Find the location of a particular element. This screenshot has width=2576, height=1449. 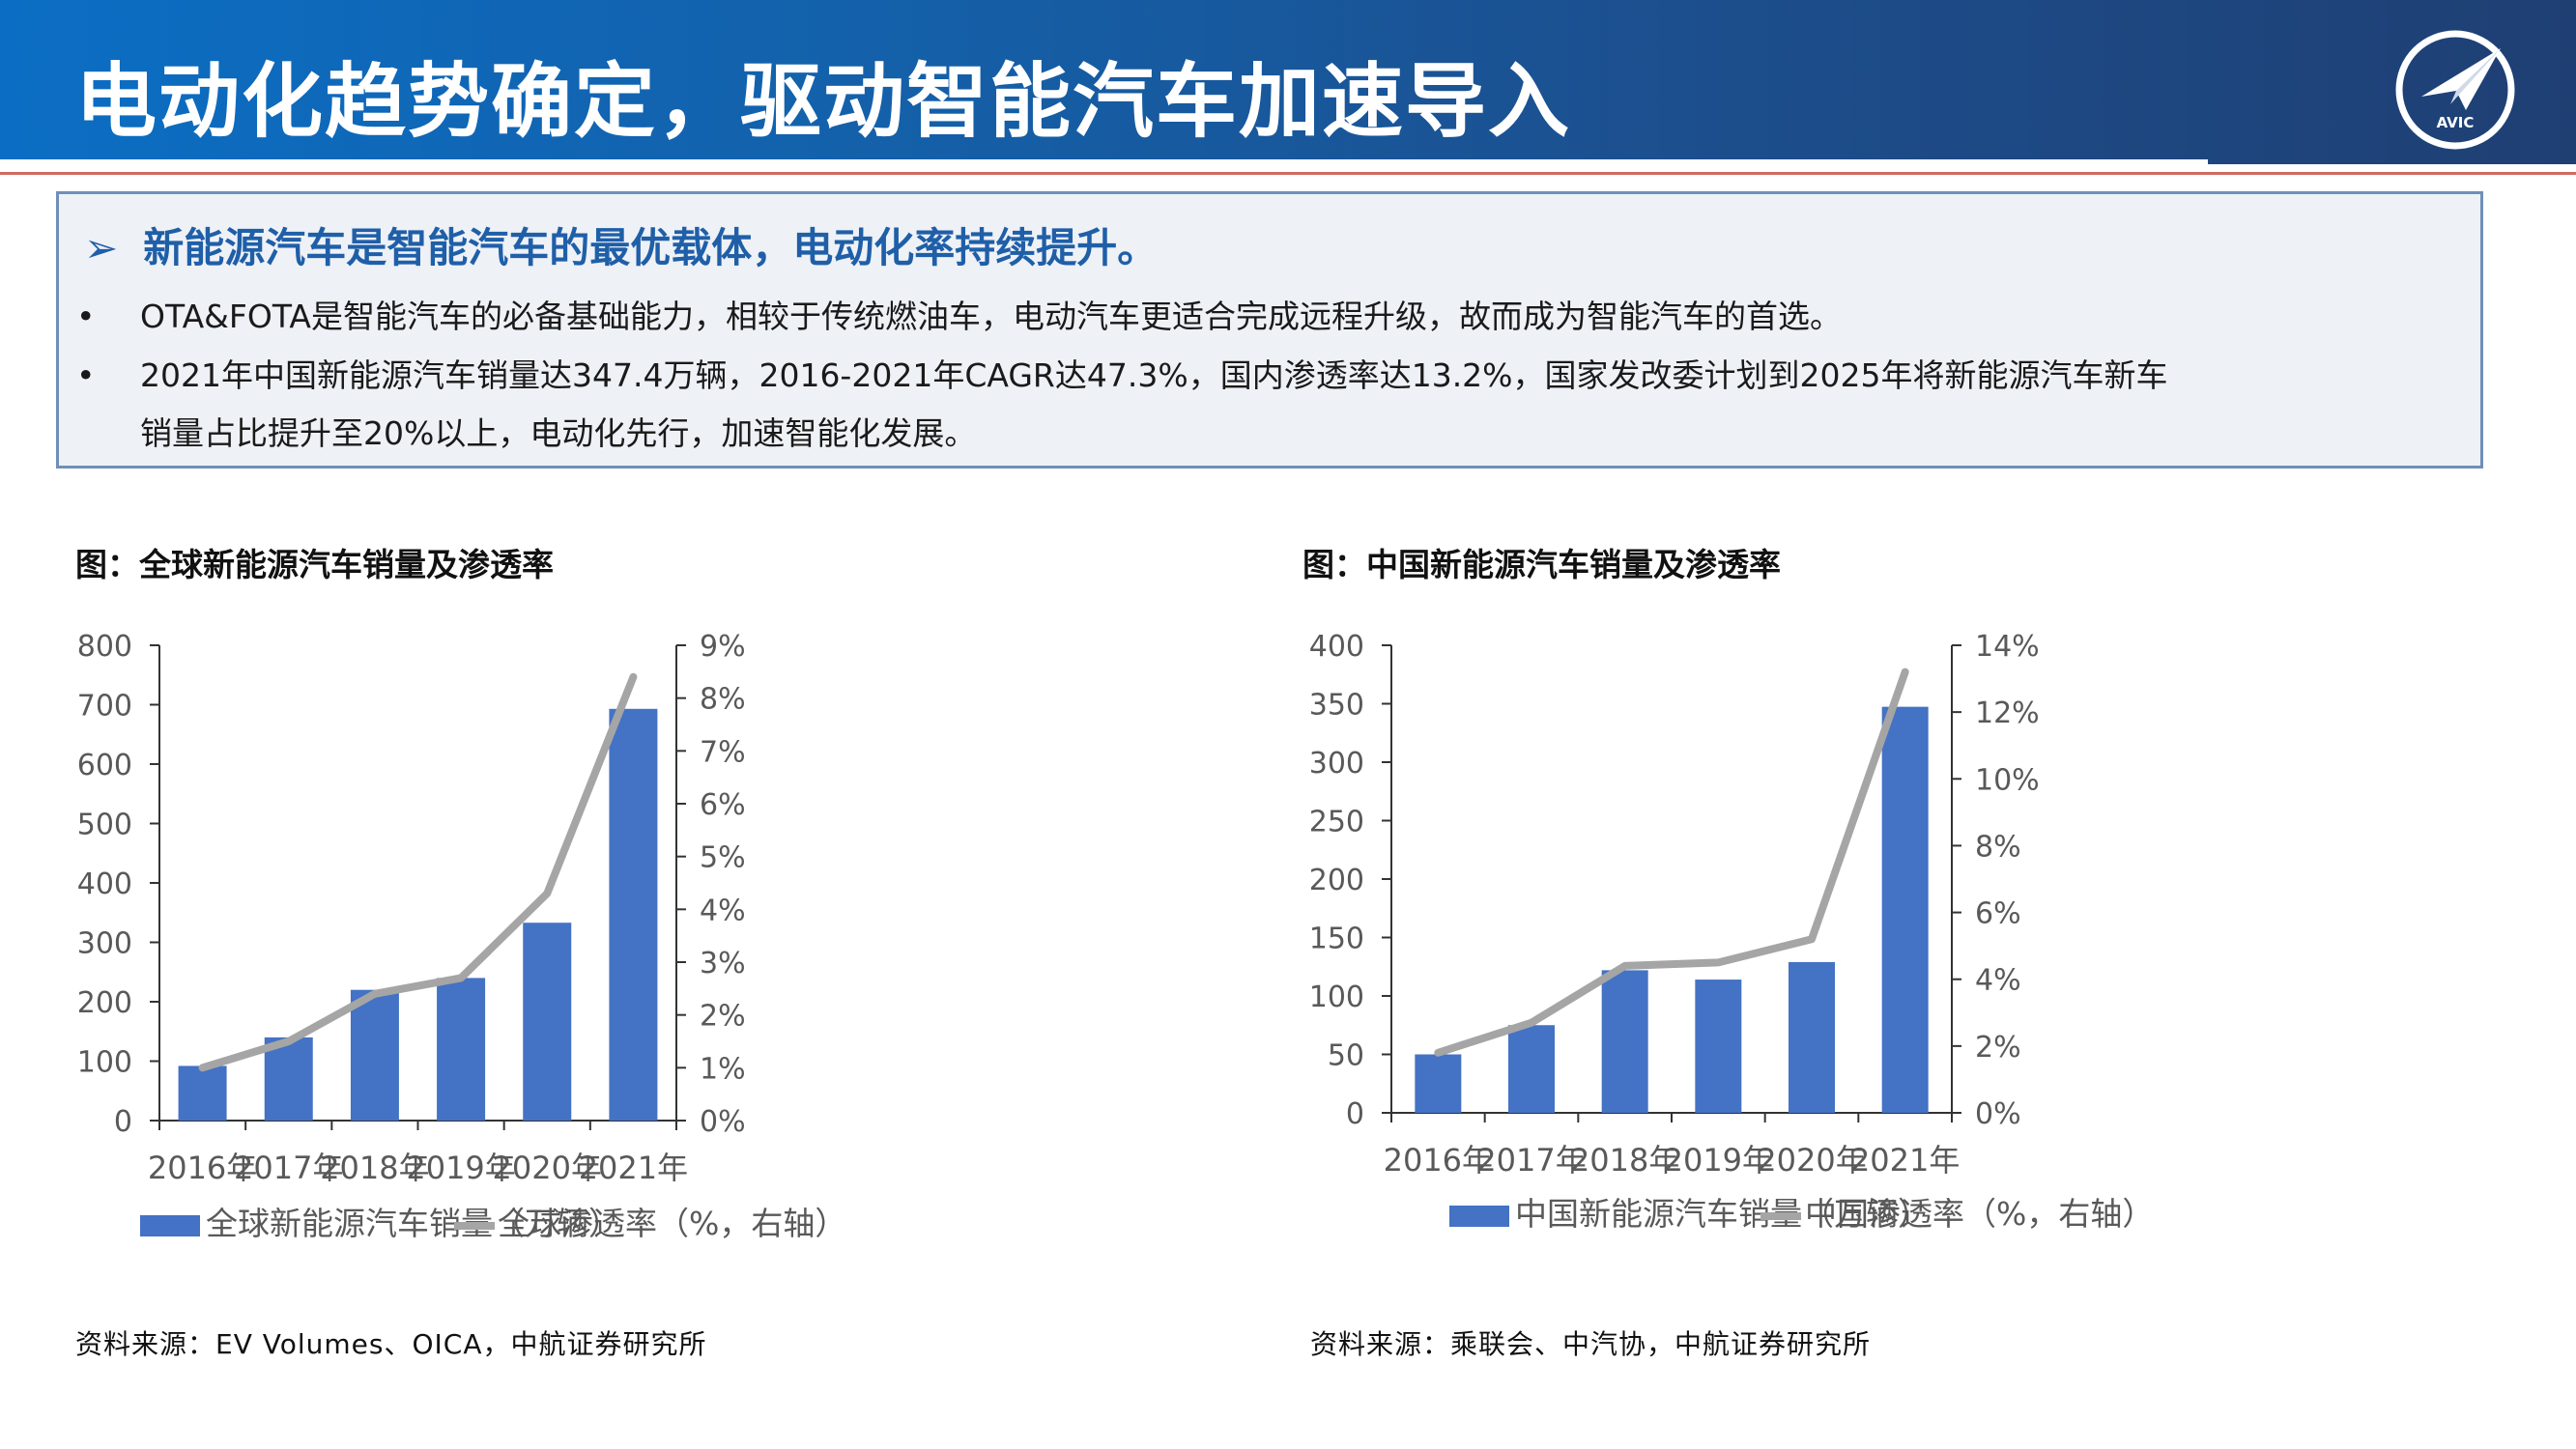

slide-title: 电动化趋势确定，驱动智能汽车加速导入 is located at coordinates (824, 101).